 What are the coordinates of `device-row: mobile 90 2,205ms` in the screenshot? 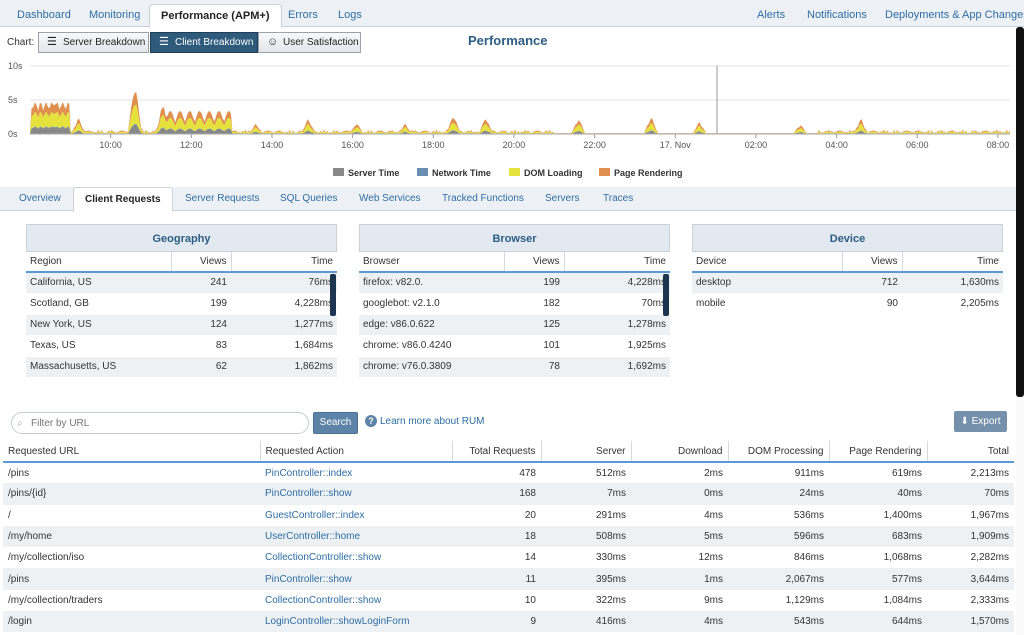 It's located at (847, 304).